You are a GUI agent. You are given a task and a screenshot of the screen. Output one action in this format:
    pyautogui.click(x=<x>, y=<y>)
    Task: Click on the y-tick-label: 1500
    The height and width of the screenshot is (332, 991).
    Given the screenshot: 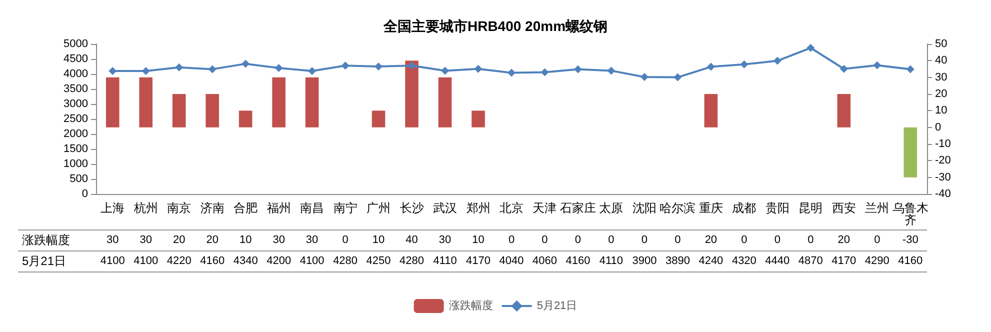 What is the action you would take?
    pyautogui.click(x=76, y=149)
    